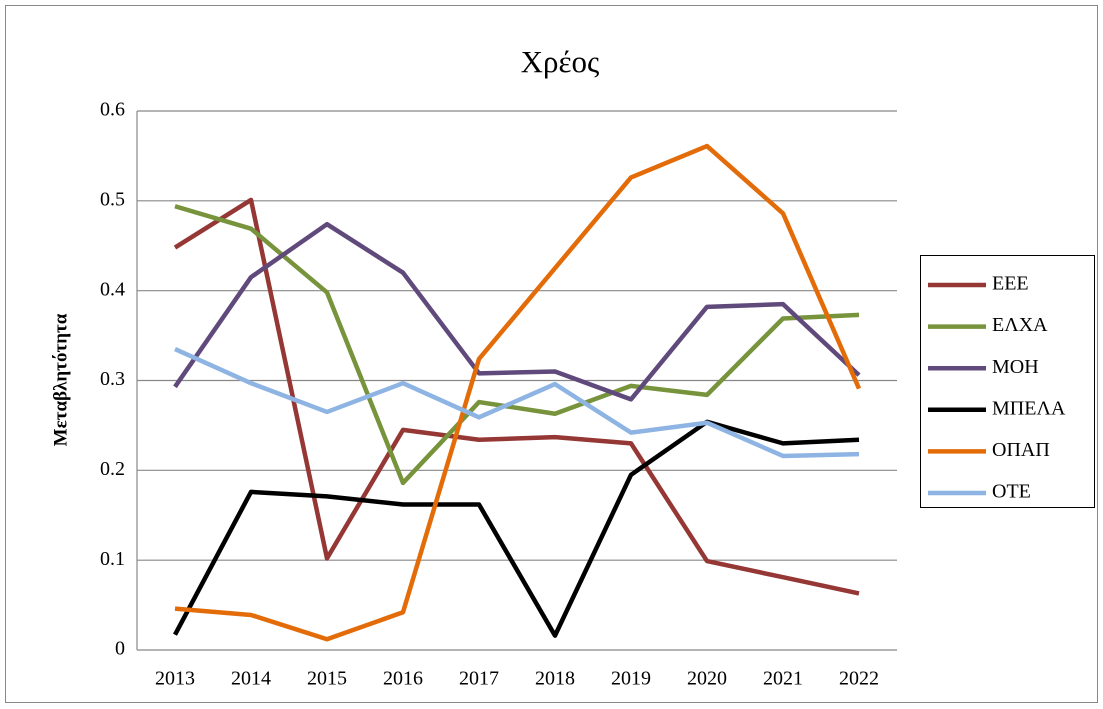 This screenshot has height=709, width=1103. Describe the element at coordinates (403, 679) in the screenshot. I see `x-tick-label: 2016` at that location.